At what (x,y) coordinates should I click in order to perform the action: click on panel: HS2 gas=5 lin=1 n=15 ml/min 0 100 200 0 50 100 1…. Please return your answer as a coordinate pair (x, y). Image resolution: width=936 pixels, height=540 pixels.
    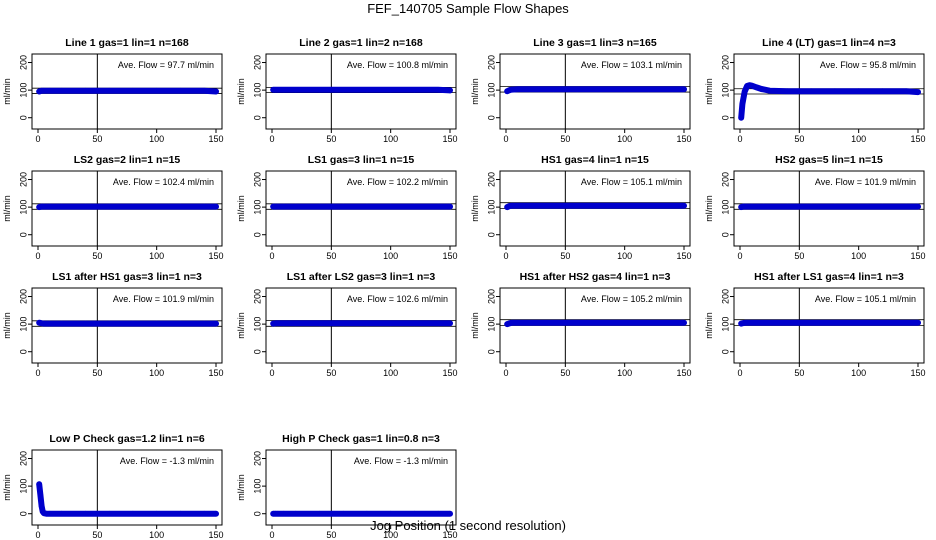
    Looking at the image, I should click on (815, 207).